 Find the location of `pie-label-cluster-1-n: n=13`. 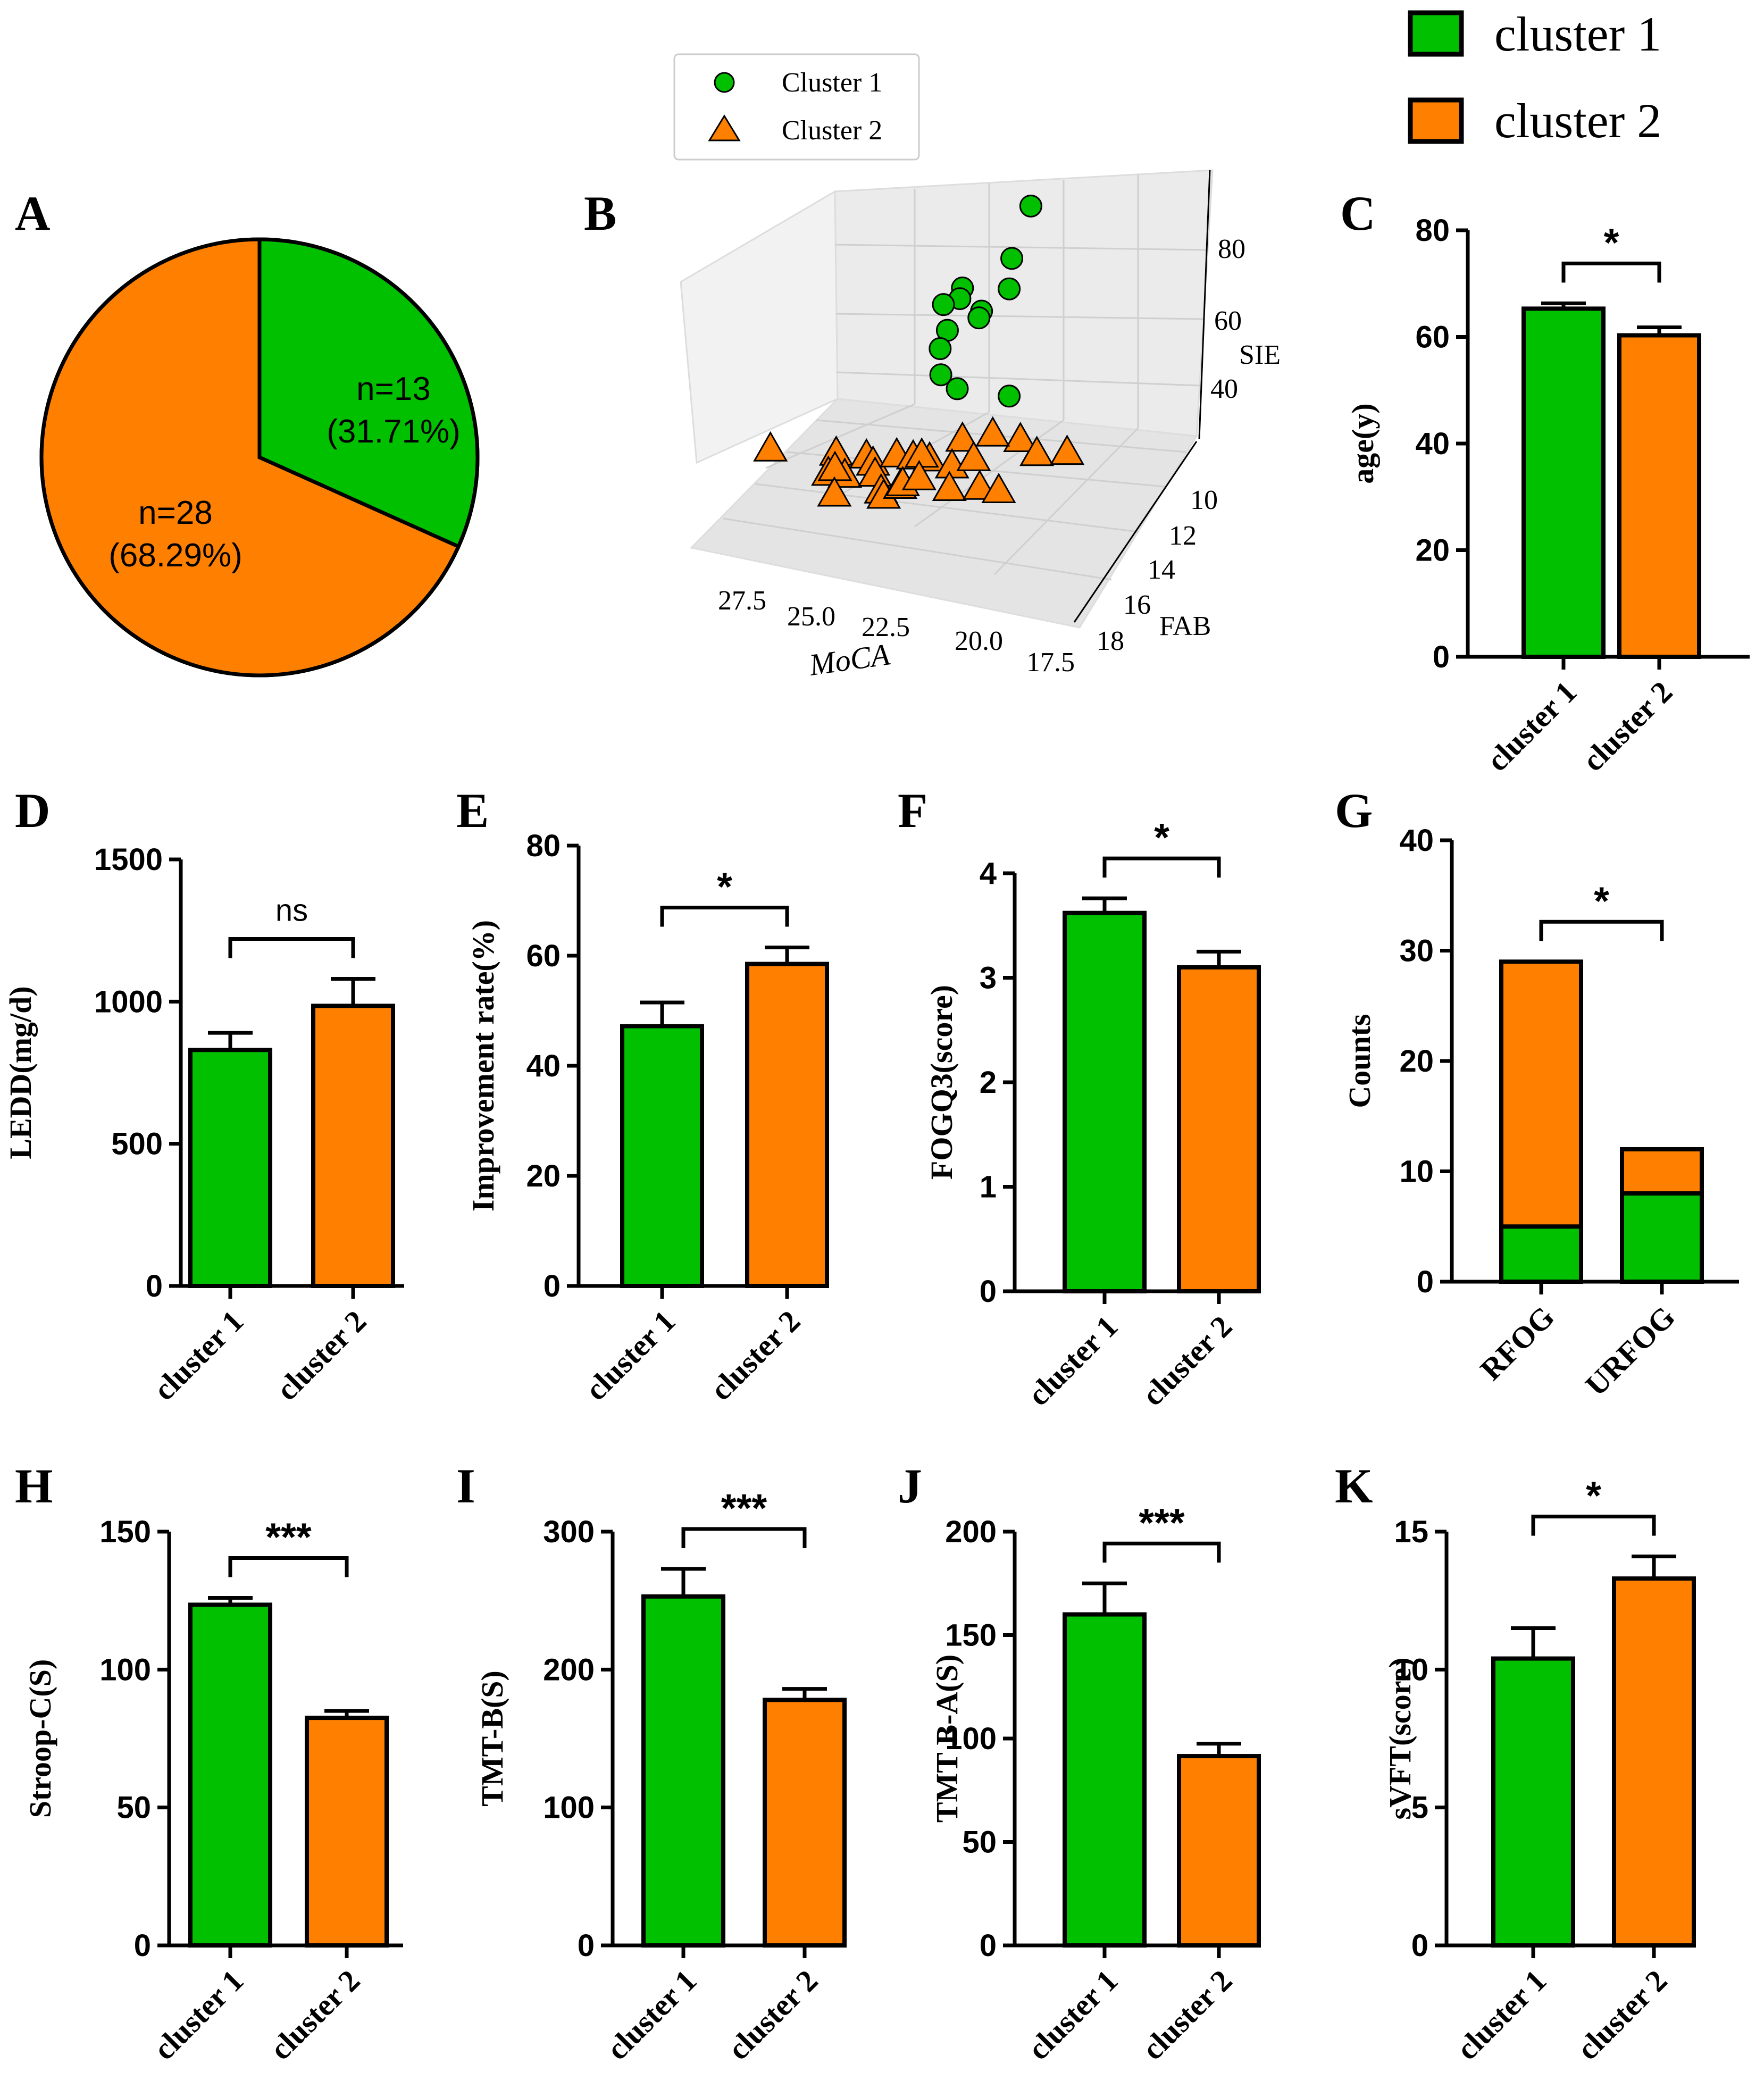

pie-label-cluster-1-n: n=13 is located at coordinates (393, 389).